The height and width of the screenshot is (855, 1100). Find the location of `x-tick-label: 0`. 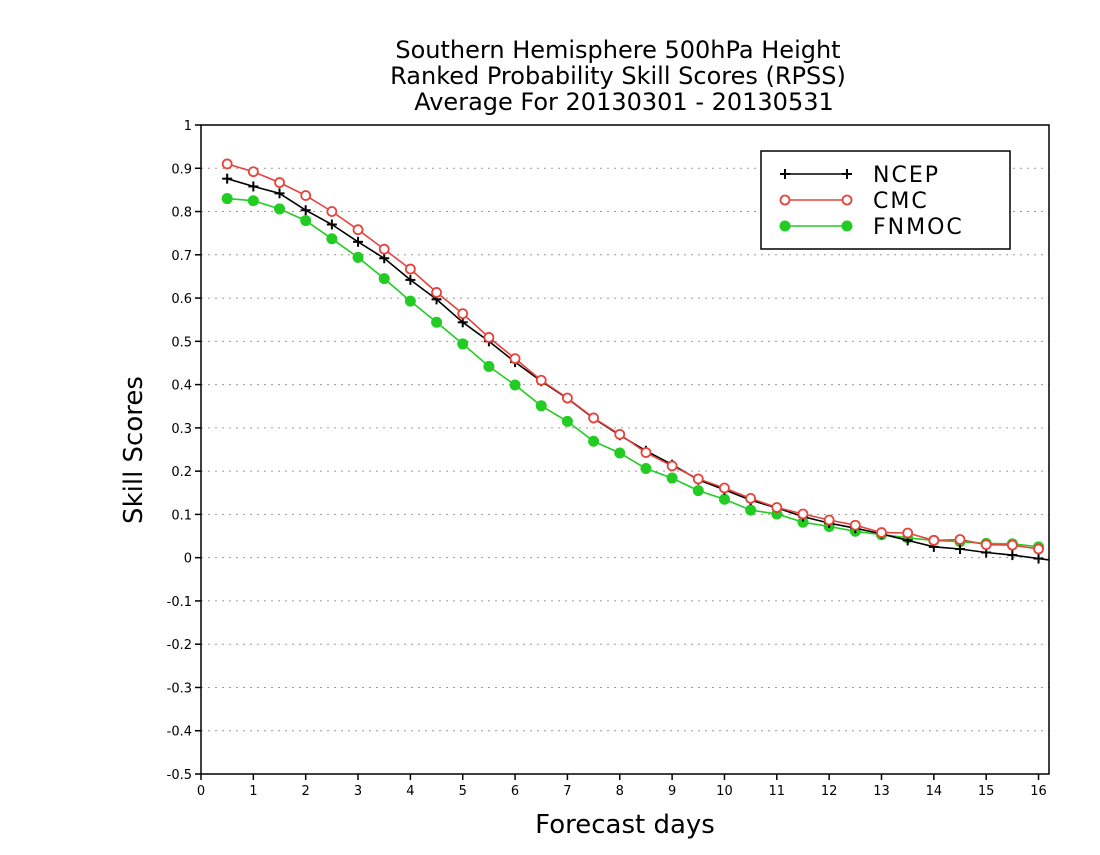

x-tick-label: 0 is located at coordinates (201, 791).